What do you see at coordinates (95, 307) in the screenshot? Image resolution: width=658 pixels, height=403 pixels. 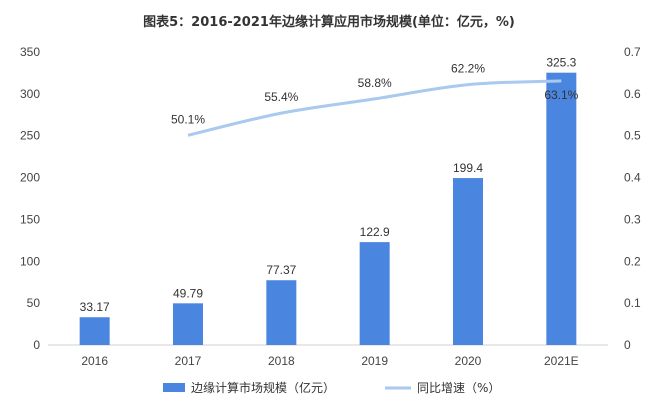 I see `bar-data-label: 33.17` at bounding box center [95, 307].